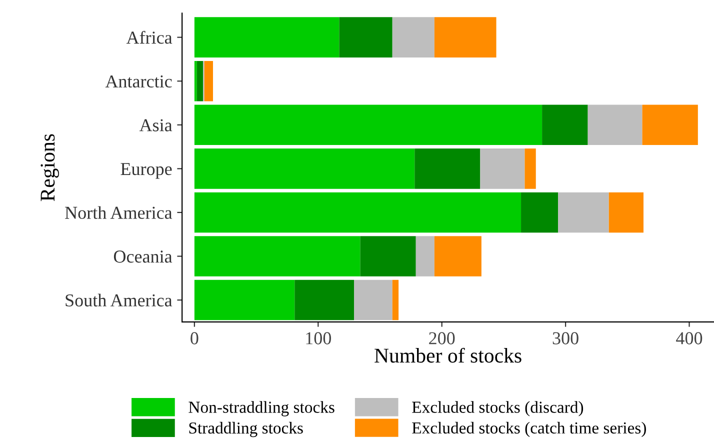 This screenshot has width=714, height=441. Describe the element at coordinates (318, 338) in the screenshot. I see `x-tick-label: 100` at that location.